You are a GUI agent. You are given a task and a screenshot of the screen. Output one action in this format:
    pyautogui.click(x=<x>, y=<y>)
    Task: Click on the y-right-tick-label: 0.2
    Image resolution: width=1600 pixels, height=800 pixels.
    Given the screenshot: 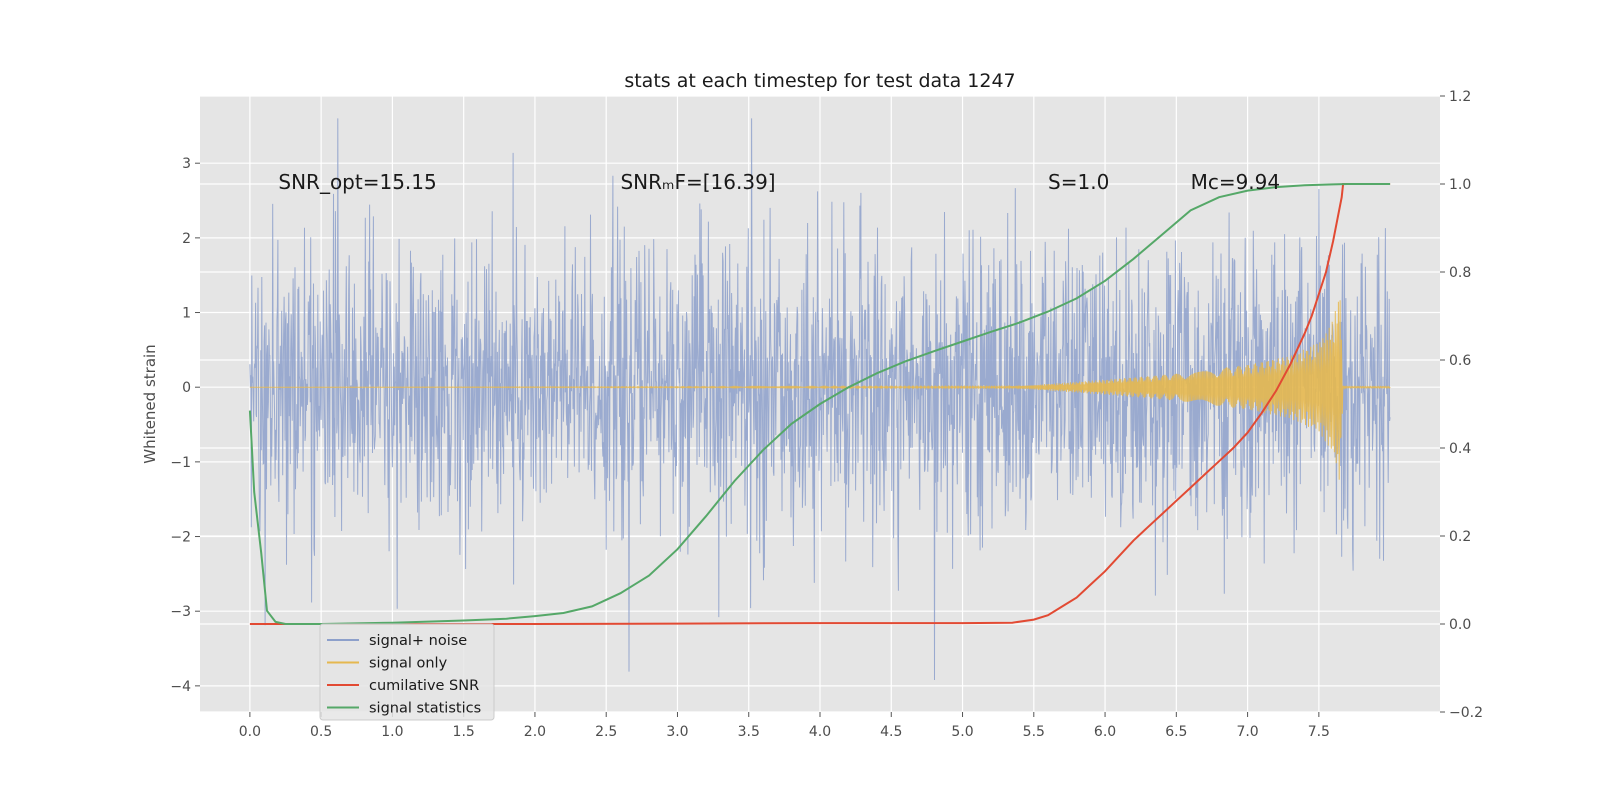 What is the action you would take?
    pyautogui.click(x=1460, y=537)
    